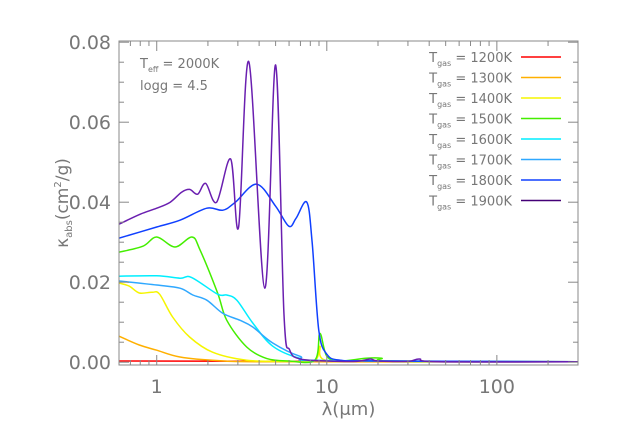  What do you see at coordinates (470, 59) in the screenshot?
I see `legend-label: Tgas = 1200K` at bounding box center [470, 59].